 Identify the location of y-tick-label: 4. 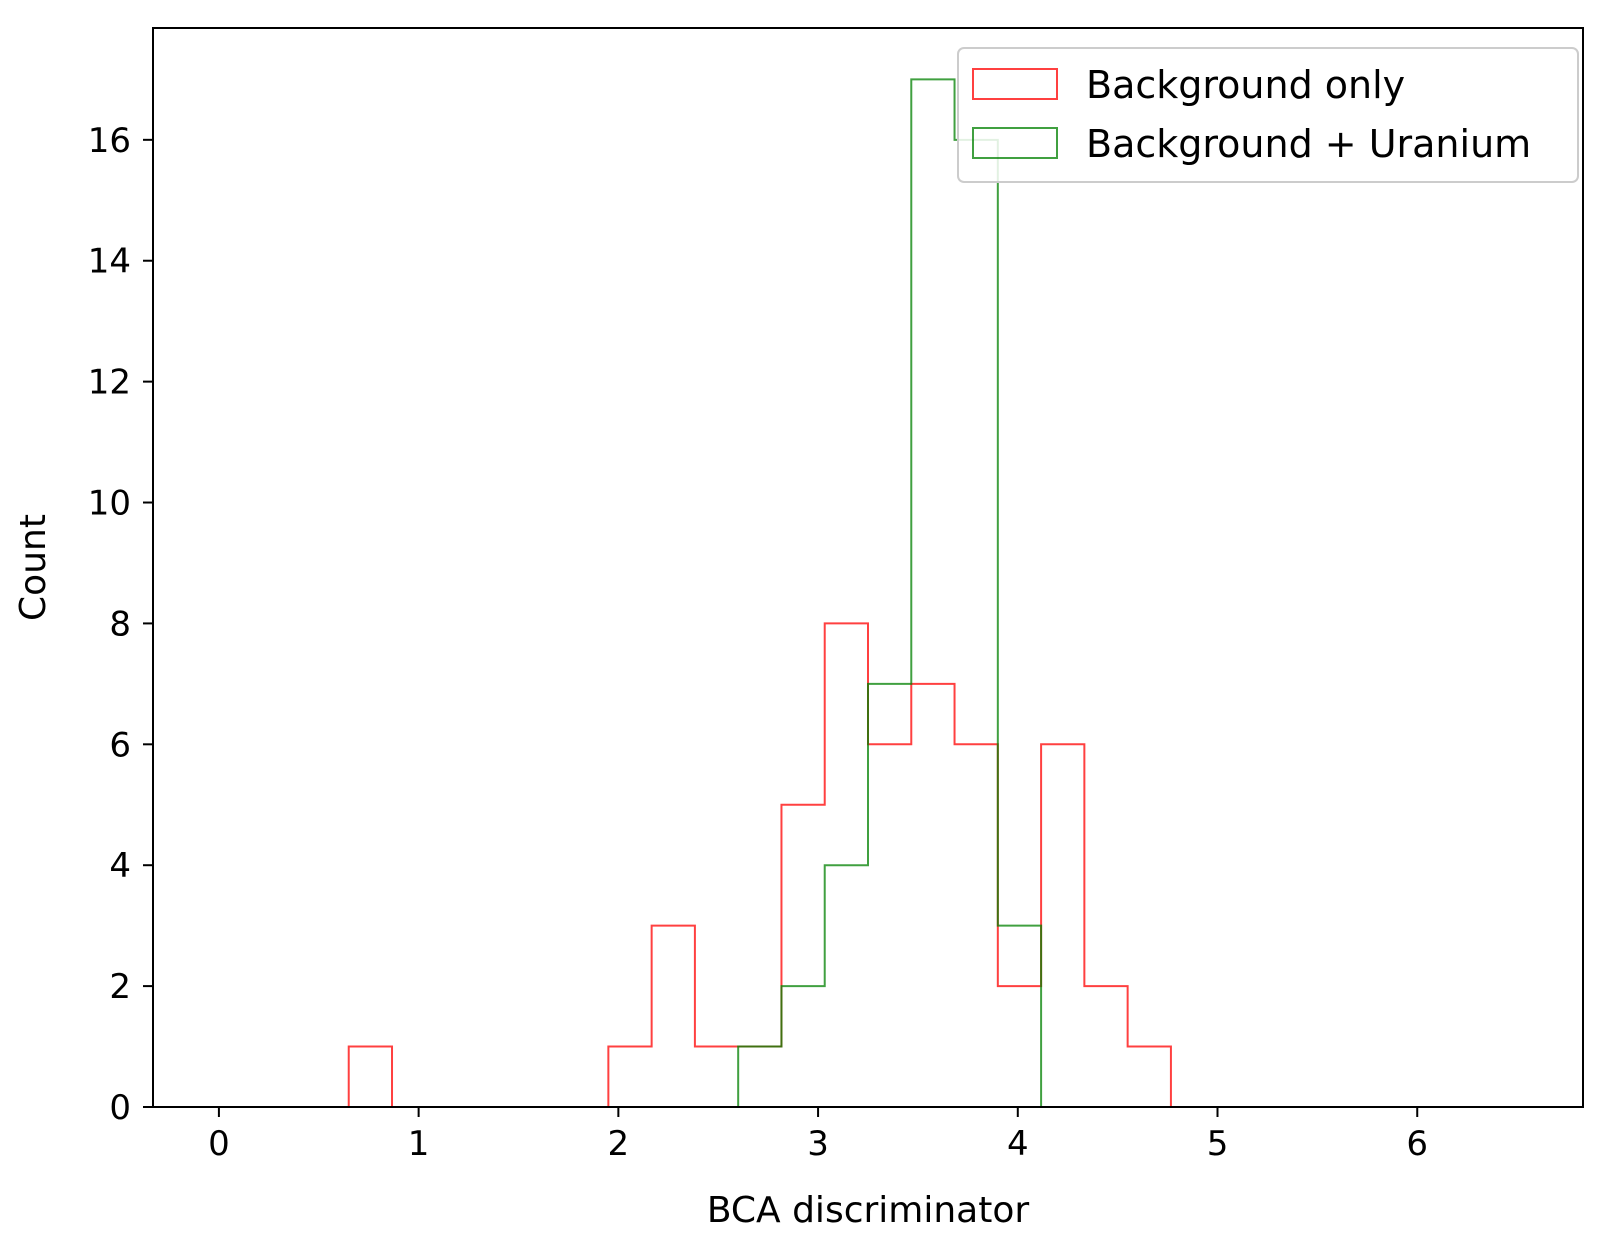
(120, 866).